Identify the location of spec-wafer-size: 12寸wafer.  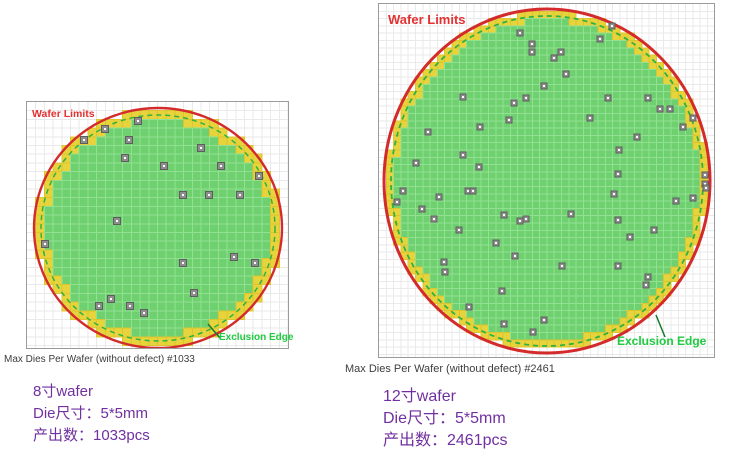
(419, 396).